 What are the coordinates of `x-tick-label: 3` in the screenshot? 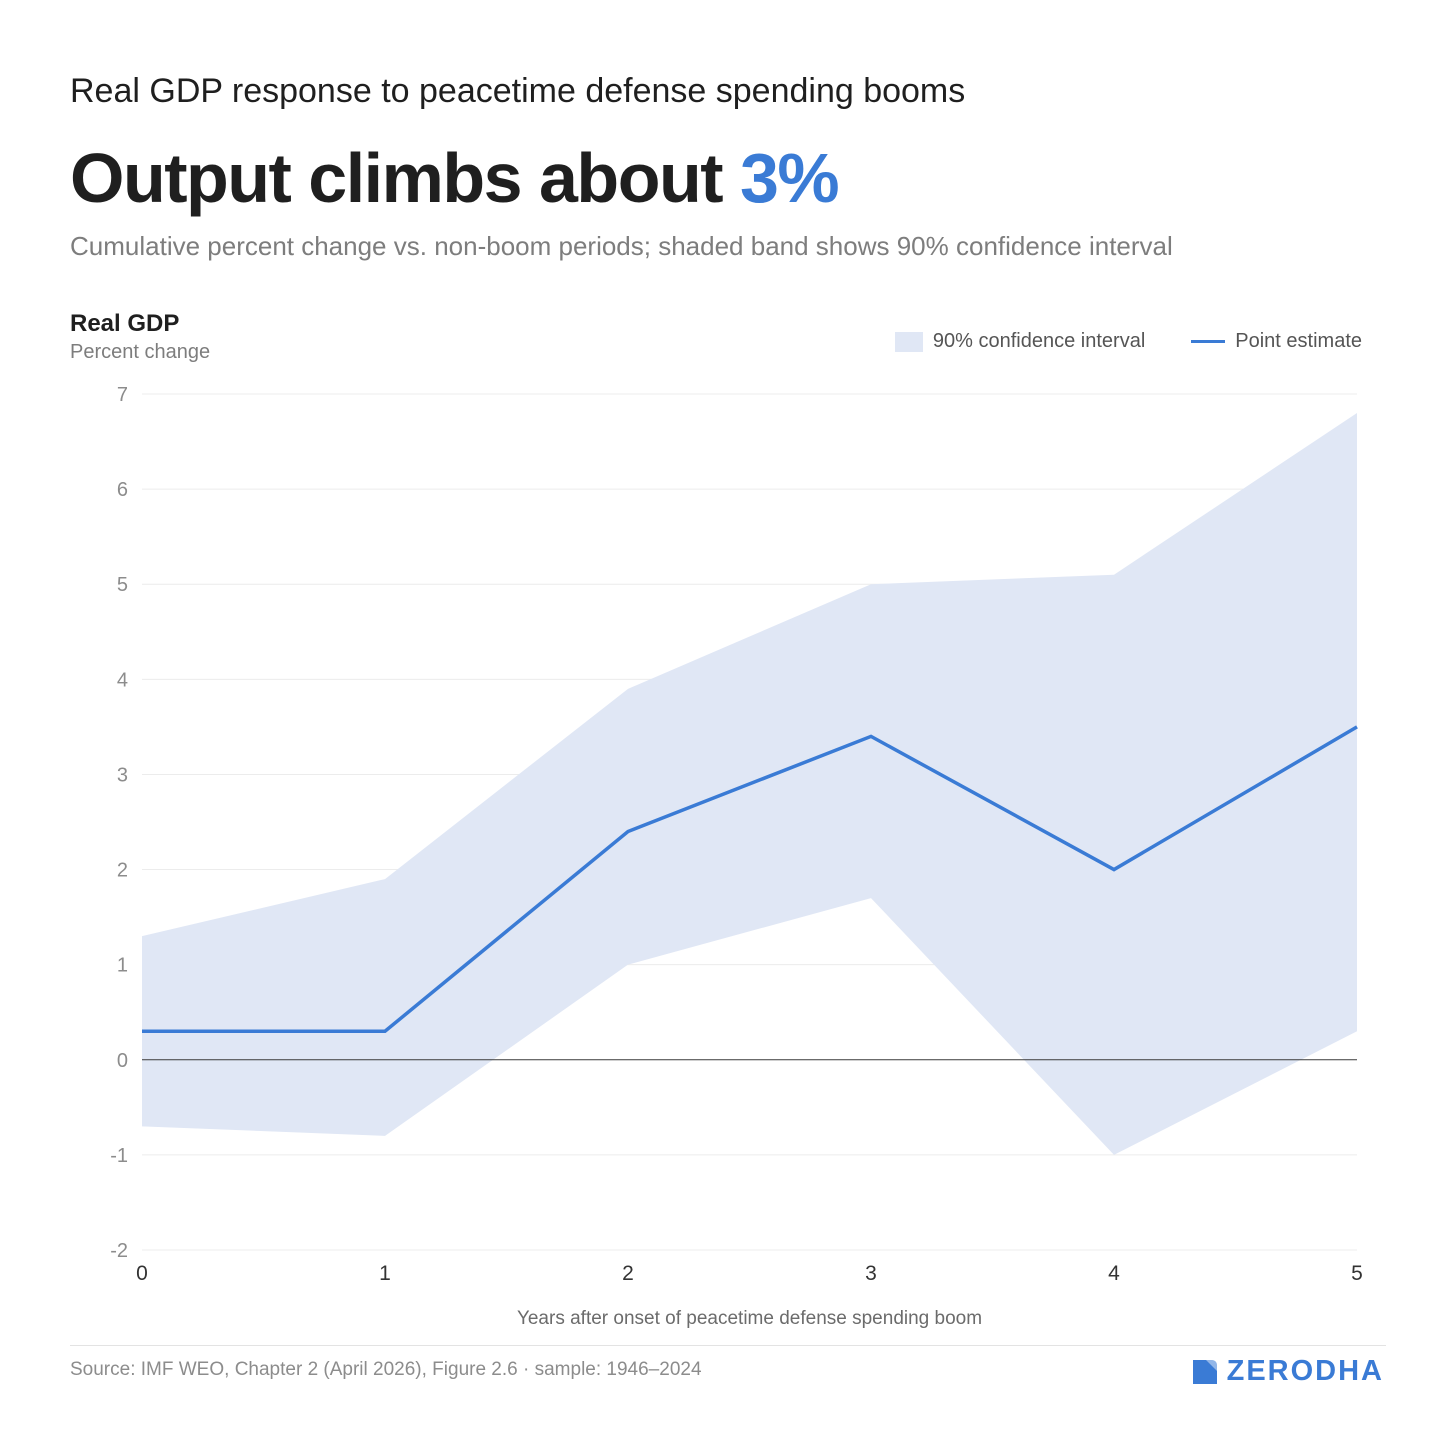 It's located at (871, 1273).